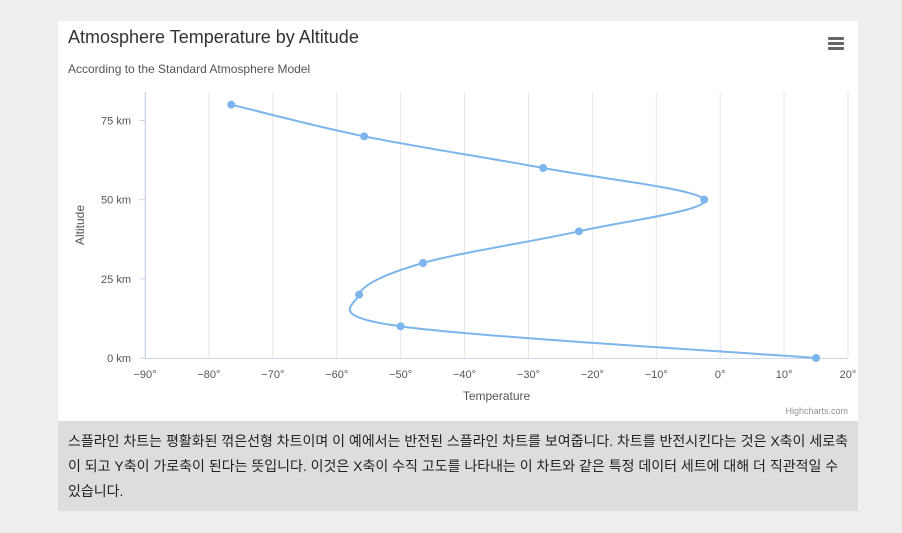 The height and width of the screenshot is (533, 902). What do you see at coordinates (656, 375) in the screenshot?
I see `temperature-tick-label: −10°` at bounding box center [656, 375].